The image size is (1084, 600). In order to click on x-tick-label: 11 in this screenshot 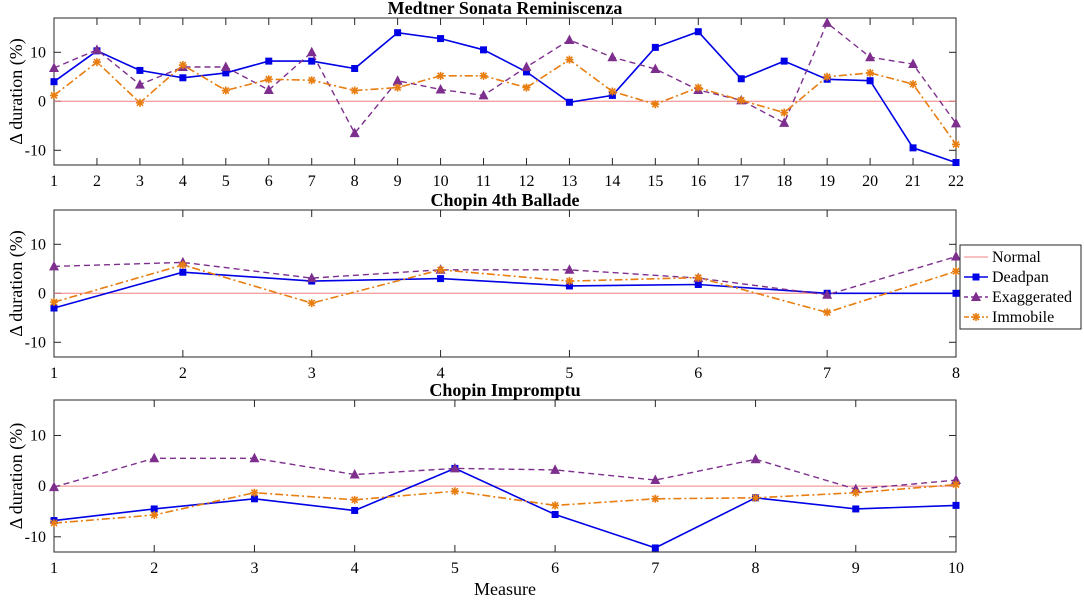, I will do `click(483, 181)`.